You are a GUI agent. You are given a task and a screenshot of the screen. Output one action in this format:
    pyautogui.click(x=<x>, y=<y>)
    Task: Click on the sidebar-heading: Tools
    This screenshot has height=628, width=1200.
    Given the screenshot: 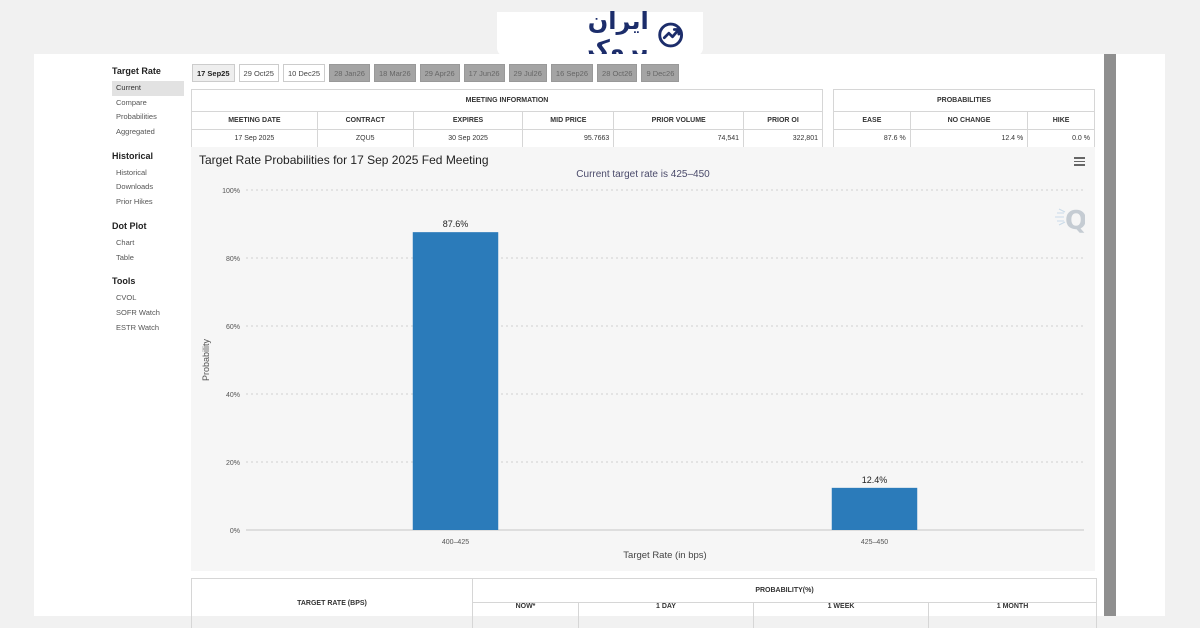 What is the action you would take?
    pyautogui.click(x=124, y=281)
    